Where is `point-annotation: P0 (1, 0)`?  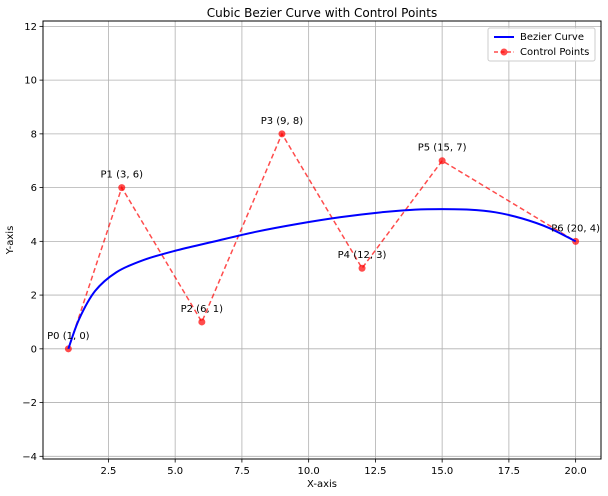
point-annotation: P0 (1, 0) is located at coordinates (68, 336).